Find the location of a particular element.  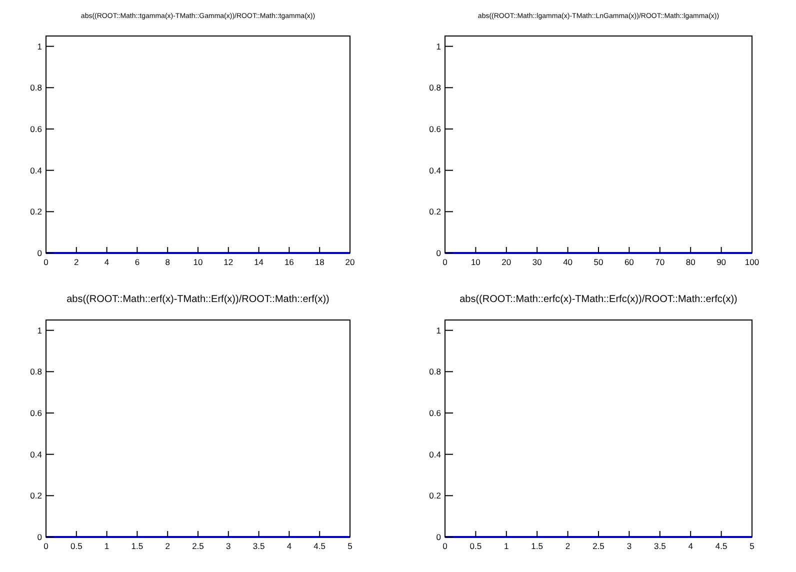

x-tick-label: 30 is located at coordinates (537, 262).